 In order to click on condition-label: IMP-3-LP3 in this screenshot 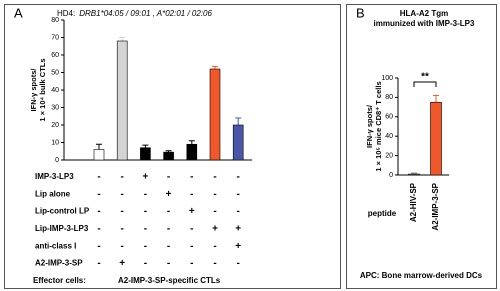, I will do `click(54, 176)`.